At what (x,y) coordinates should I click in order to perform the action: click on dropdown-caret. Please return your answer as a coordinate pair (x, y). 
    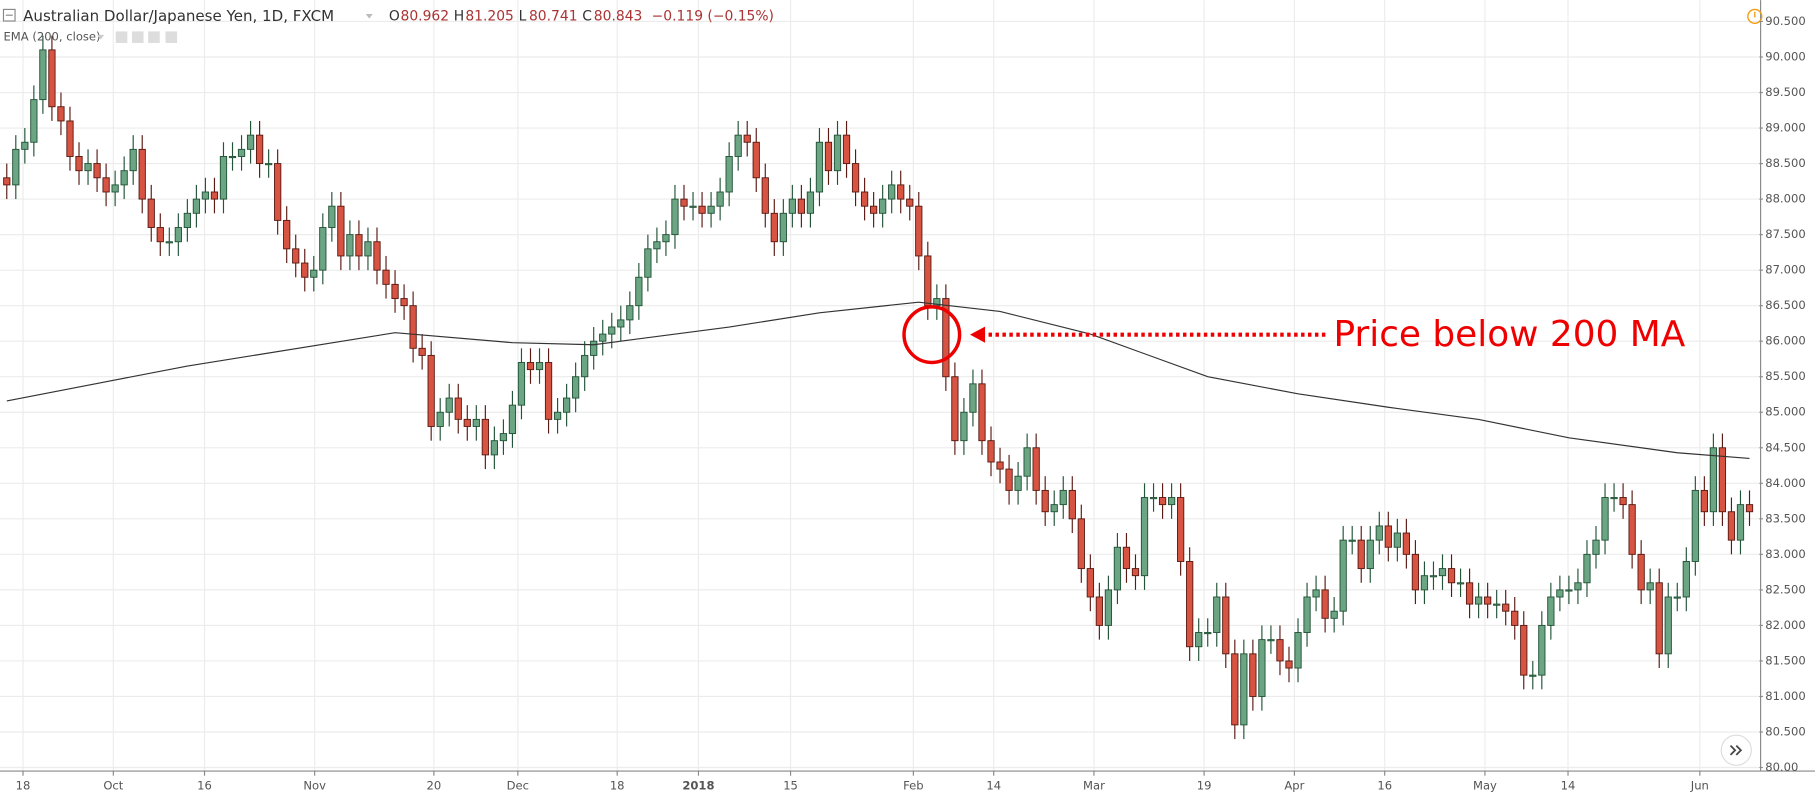
    Looking at the image, I should click on (369, 16).